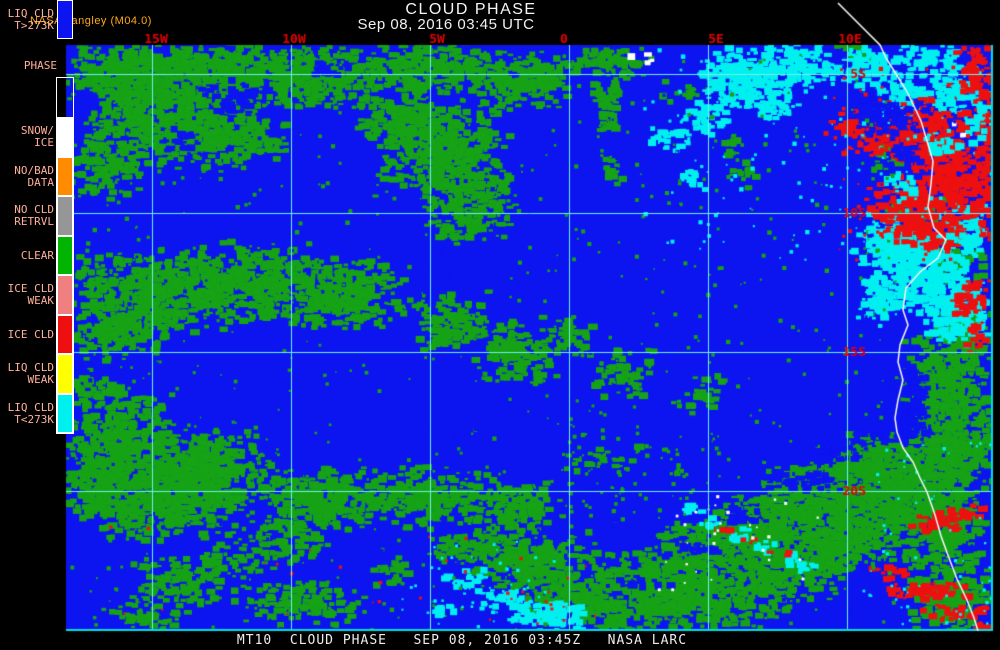  I want to click on legend-label: CLEAR, so click(37, 255).